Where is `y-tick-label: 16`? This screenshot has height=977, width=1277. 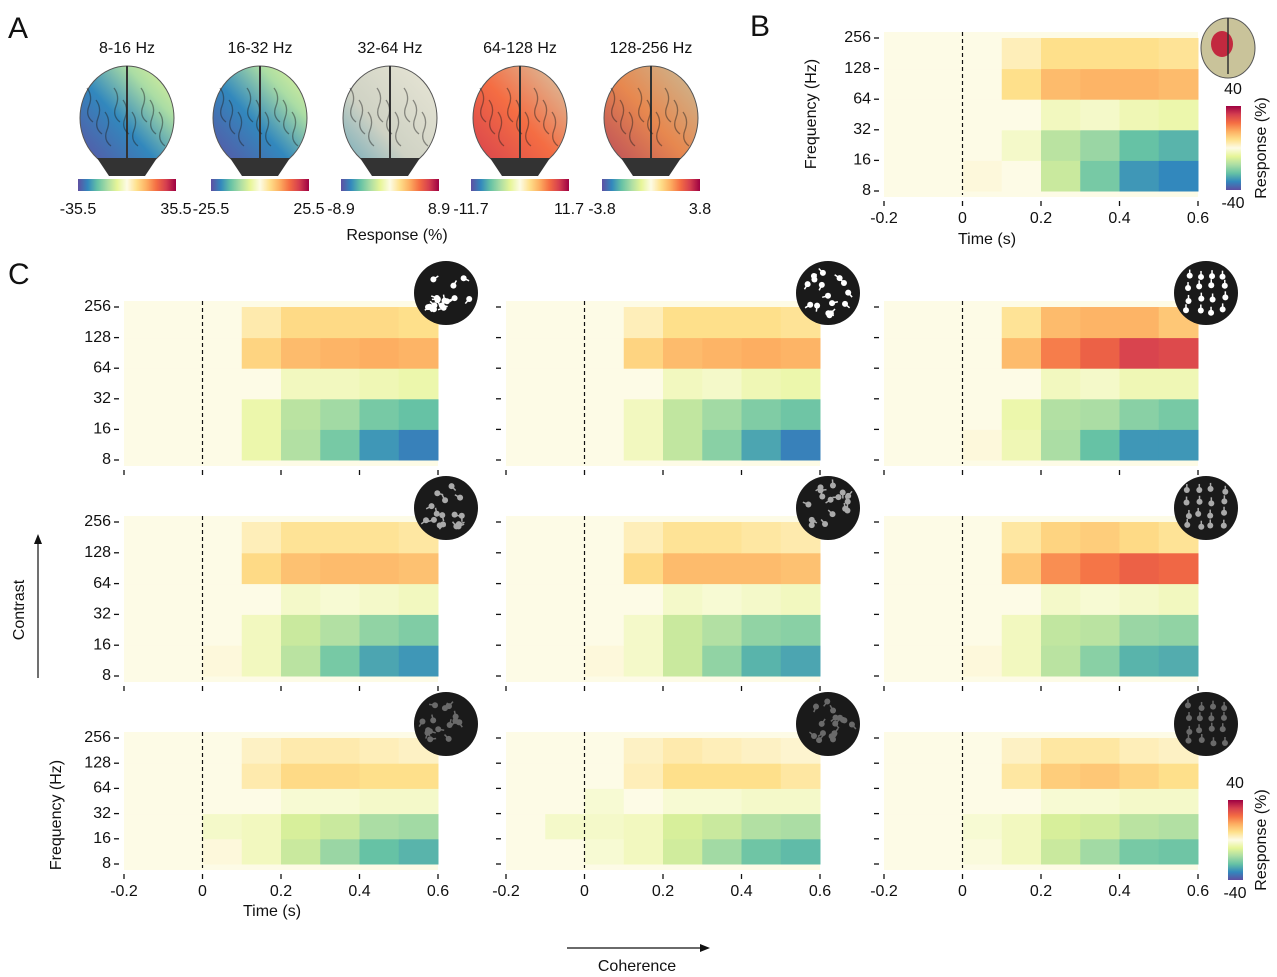 y-tick-label: 16 is located at coordinates (102, 838).